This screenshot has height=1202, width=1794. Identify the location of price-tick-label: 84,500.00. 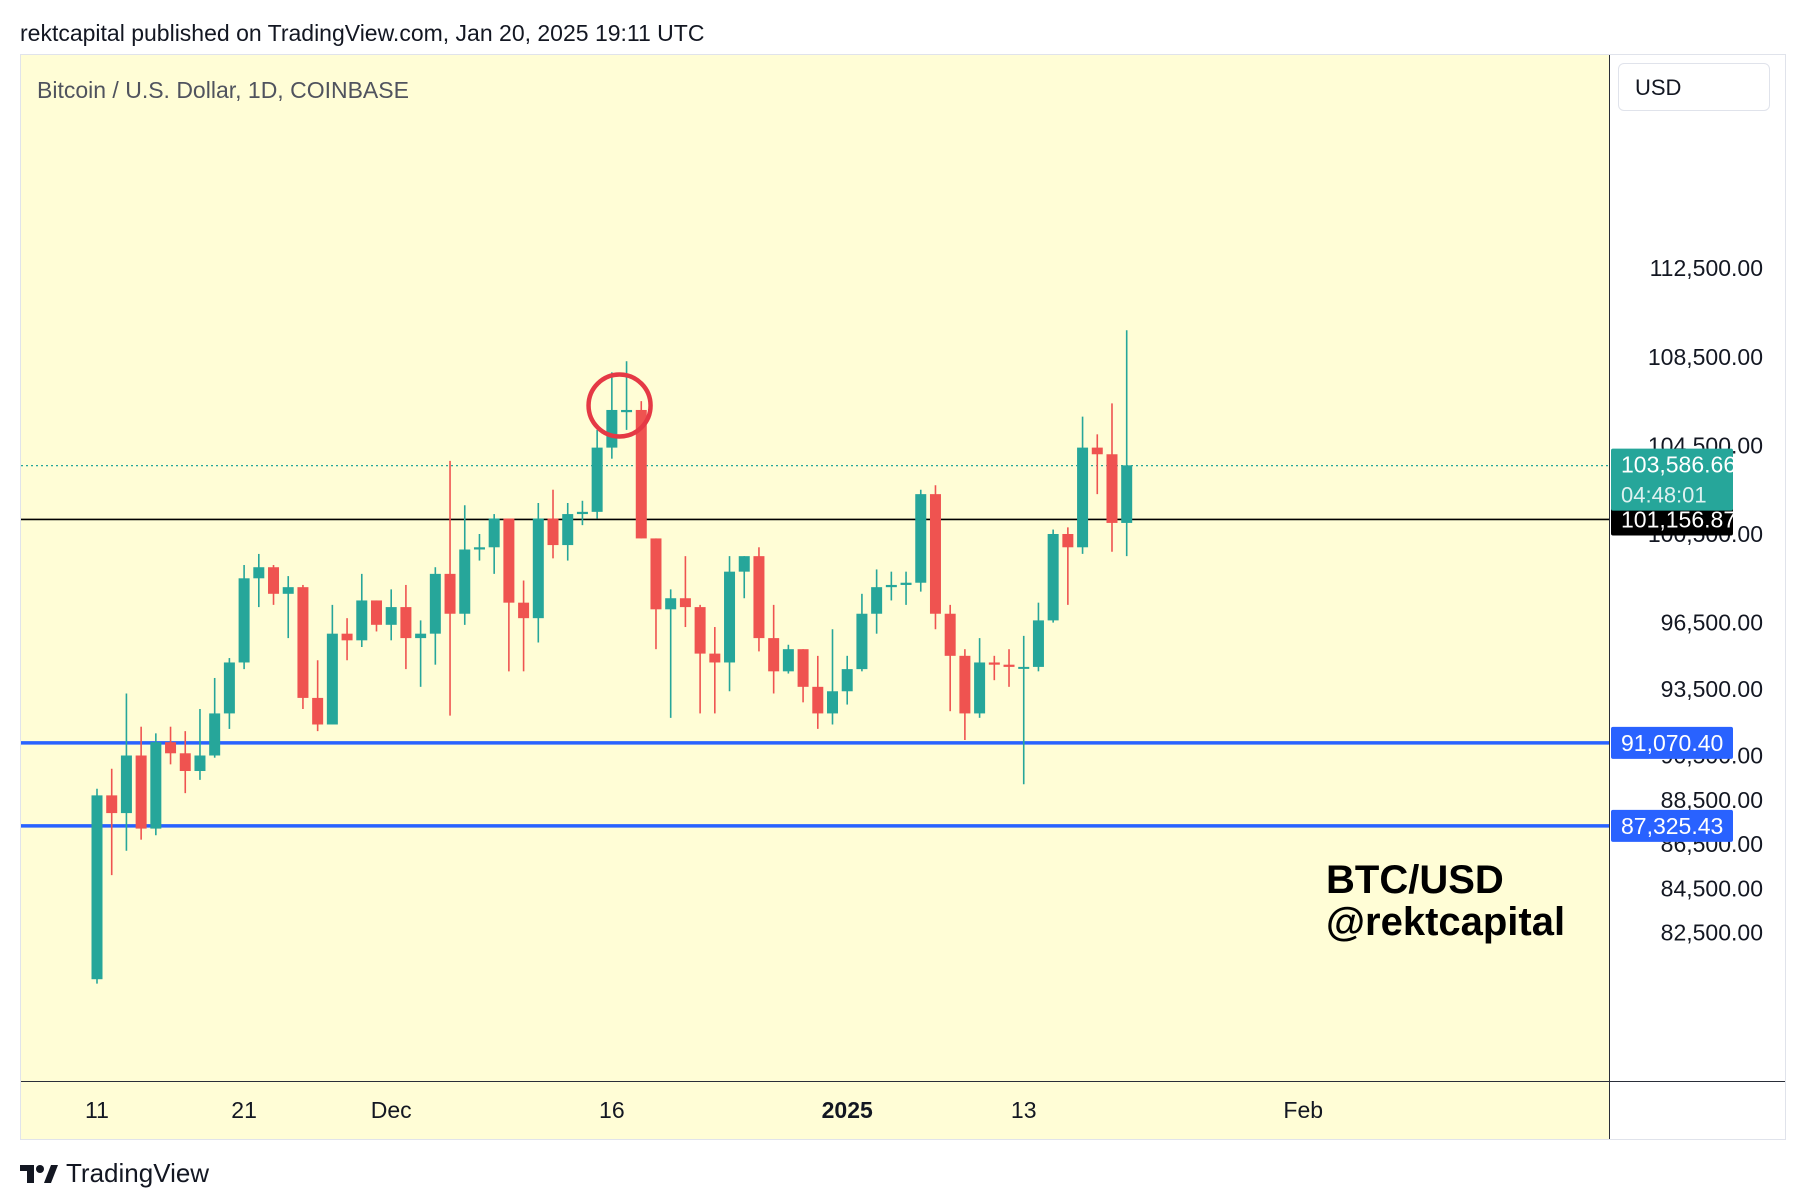
(1712, 888).